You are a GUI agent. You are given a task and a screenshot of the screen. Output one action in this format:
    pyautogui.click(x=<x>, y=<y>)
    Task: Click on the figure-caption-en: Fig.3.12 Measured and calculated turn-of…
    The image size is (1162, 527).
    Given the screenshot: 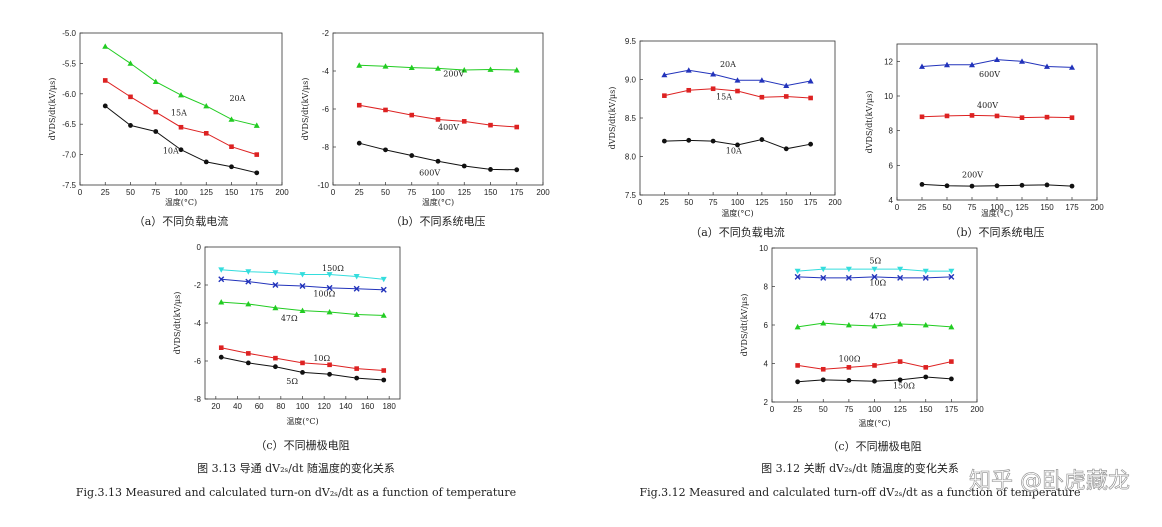 What is the action you would take?
    pyautogui.click(x=859, y=492)
    